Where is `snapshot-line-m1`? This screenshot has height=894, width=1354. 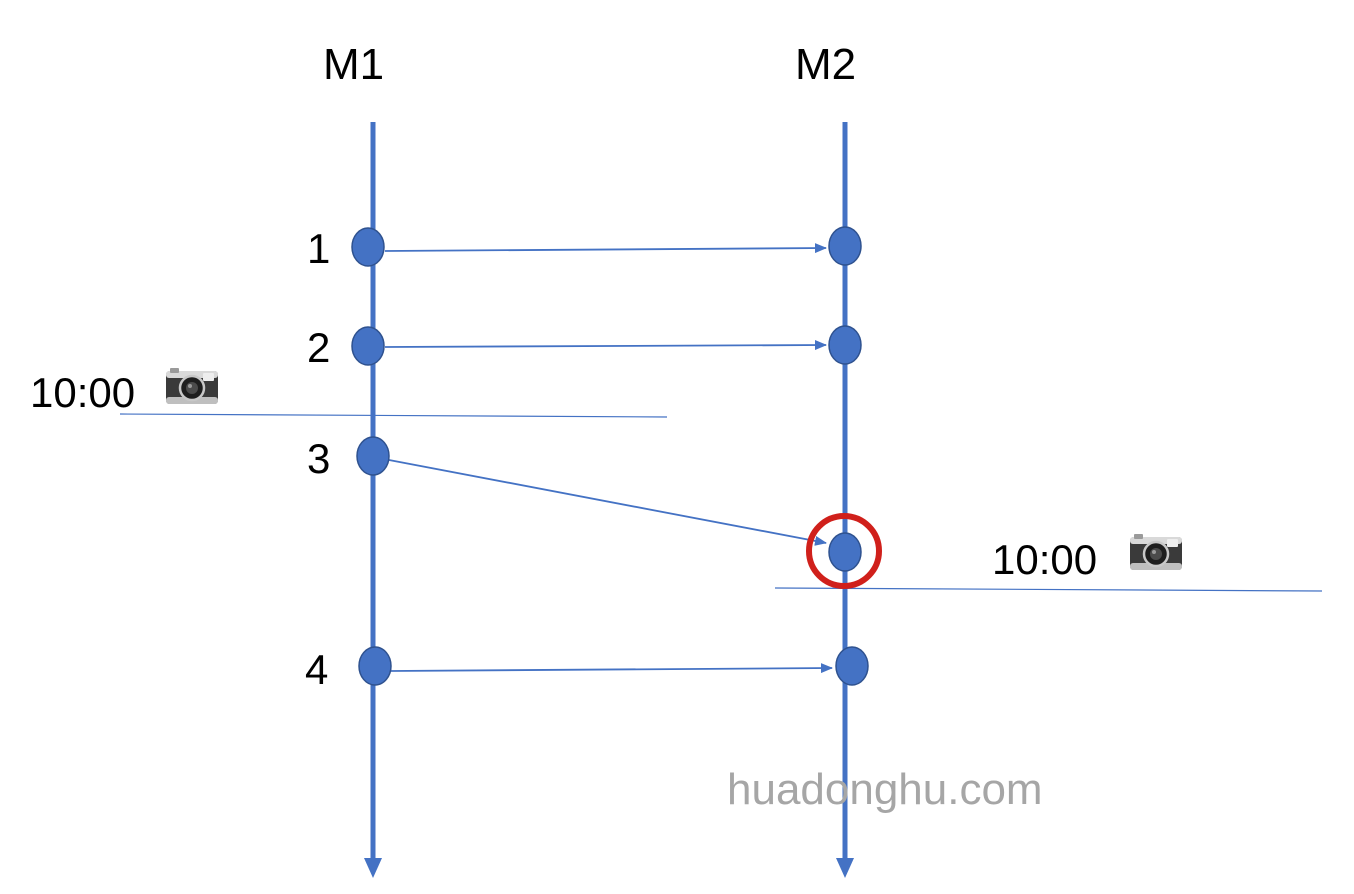
snapshot-line-m1 is located at coordinates (393, 415).